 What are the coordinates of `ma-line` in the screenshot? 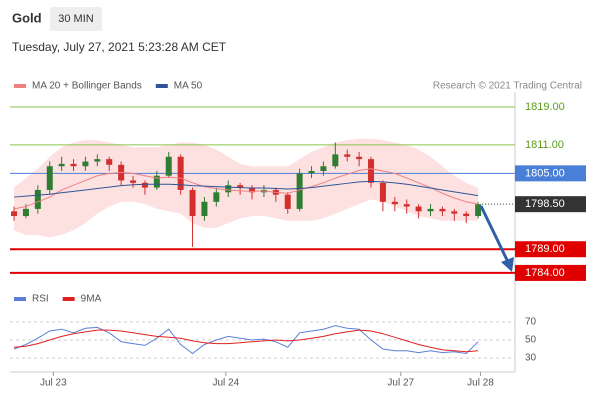 It's located at (246, 189).